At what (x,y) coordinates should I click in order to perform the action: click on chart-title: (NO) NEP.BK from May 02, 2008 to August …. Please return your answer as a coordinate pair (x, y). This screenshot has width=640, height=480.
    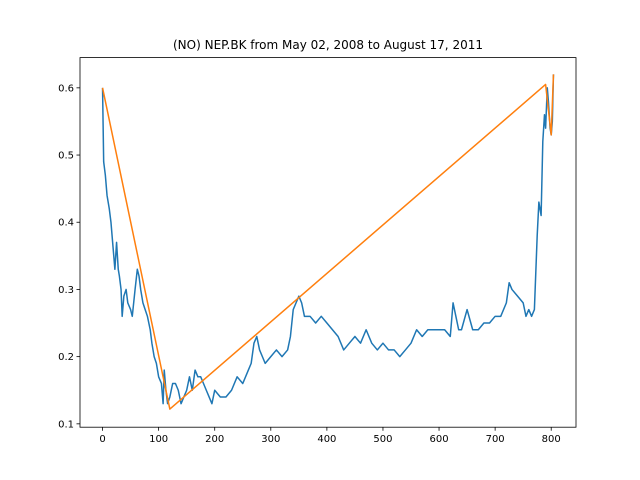
    Looking at the image, I should click on (328, 45).